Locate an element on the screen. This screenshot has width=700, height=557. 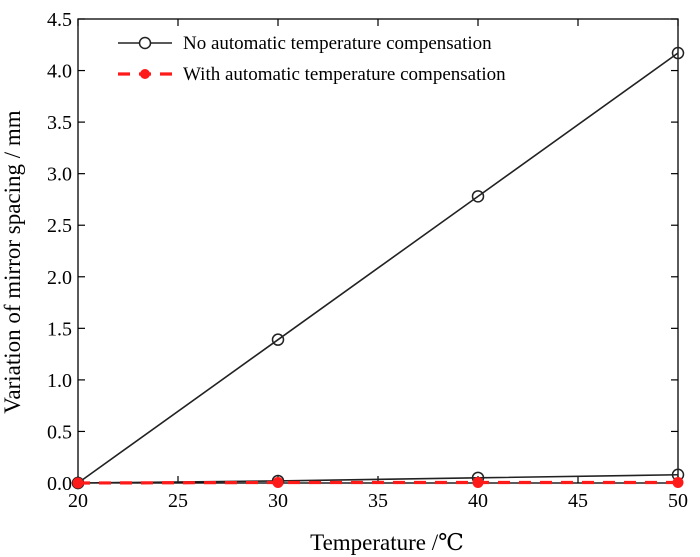
y-tick-label: 1.0 is located at coordinates (59, 381).